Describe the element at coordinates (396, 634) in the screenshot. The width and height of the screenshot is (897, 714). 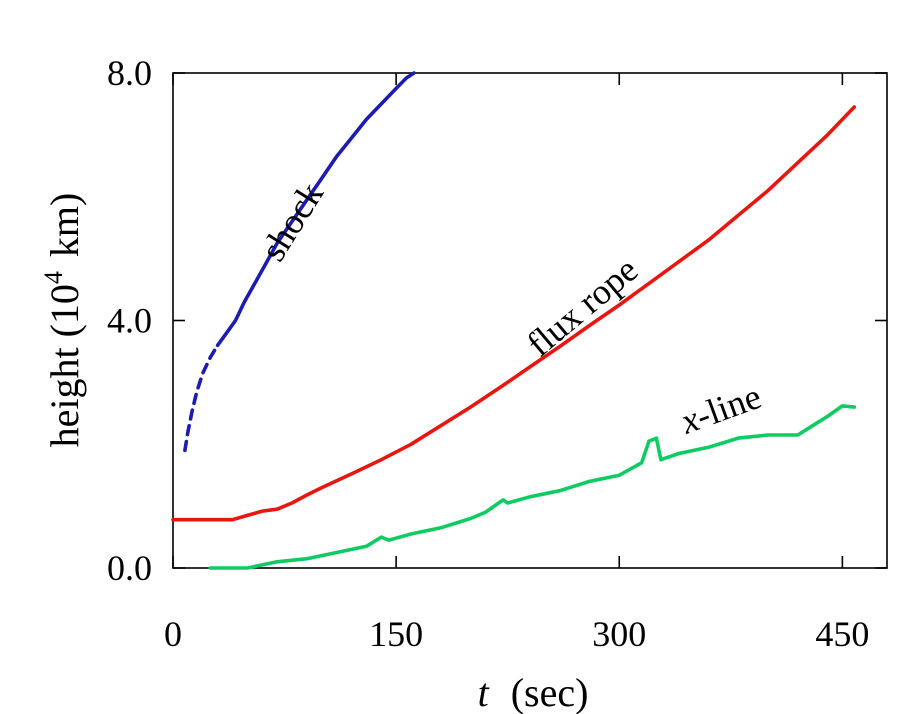
I see `x-tick-label: 150` at that location.